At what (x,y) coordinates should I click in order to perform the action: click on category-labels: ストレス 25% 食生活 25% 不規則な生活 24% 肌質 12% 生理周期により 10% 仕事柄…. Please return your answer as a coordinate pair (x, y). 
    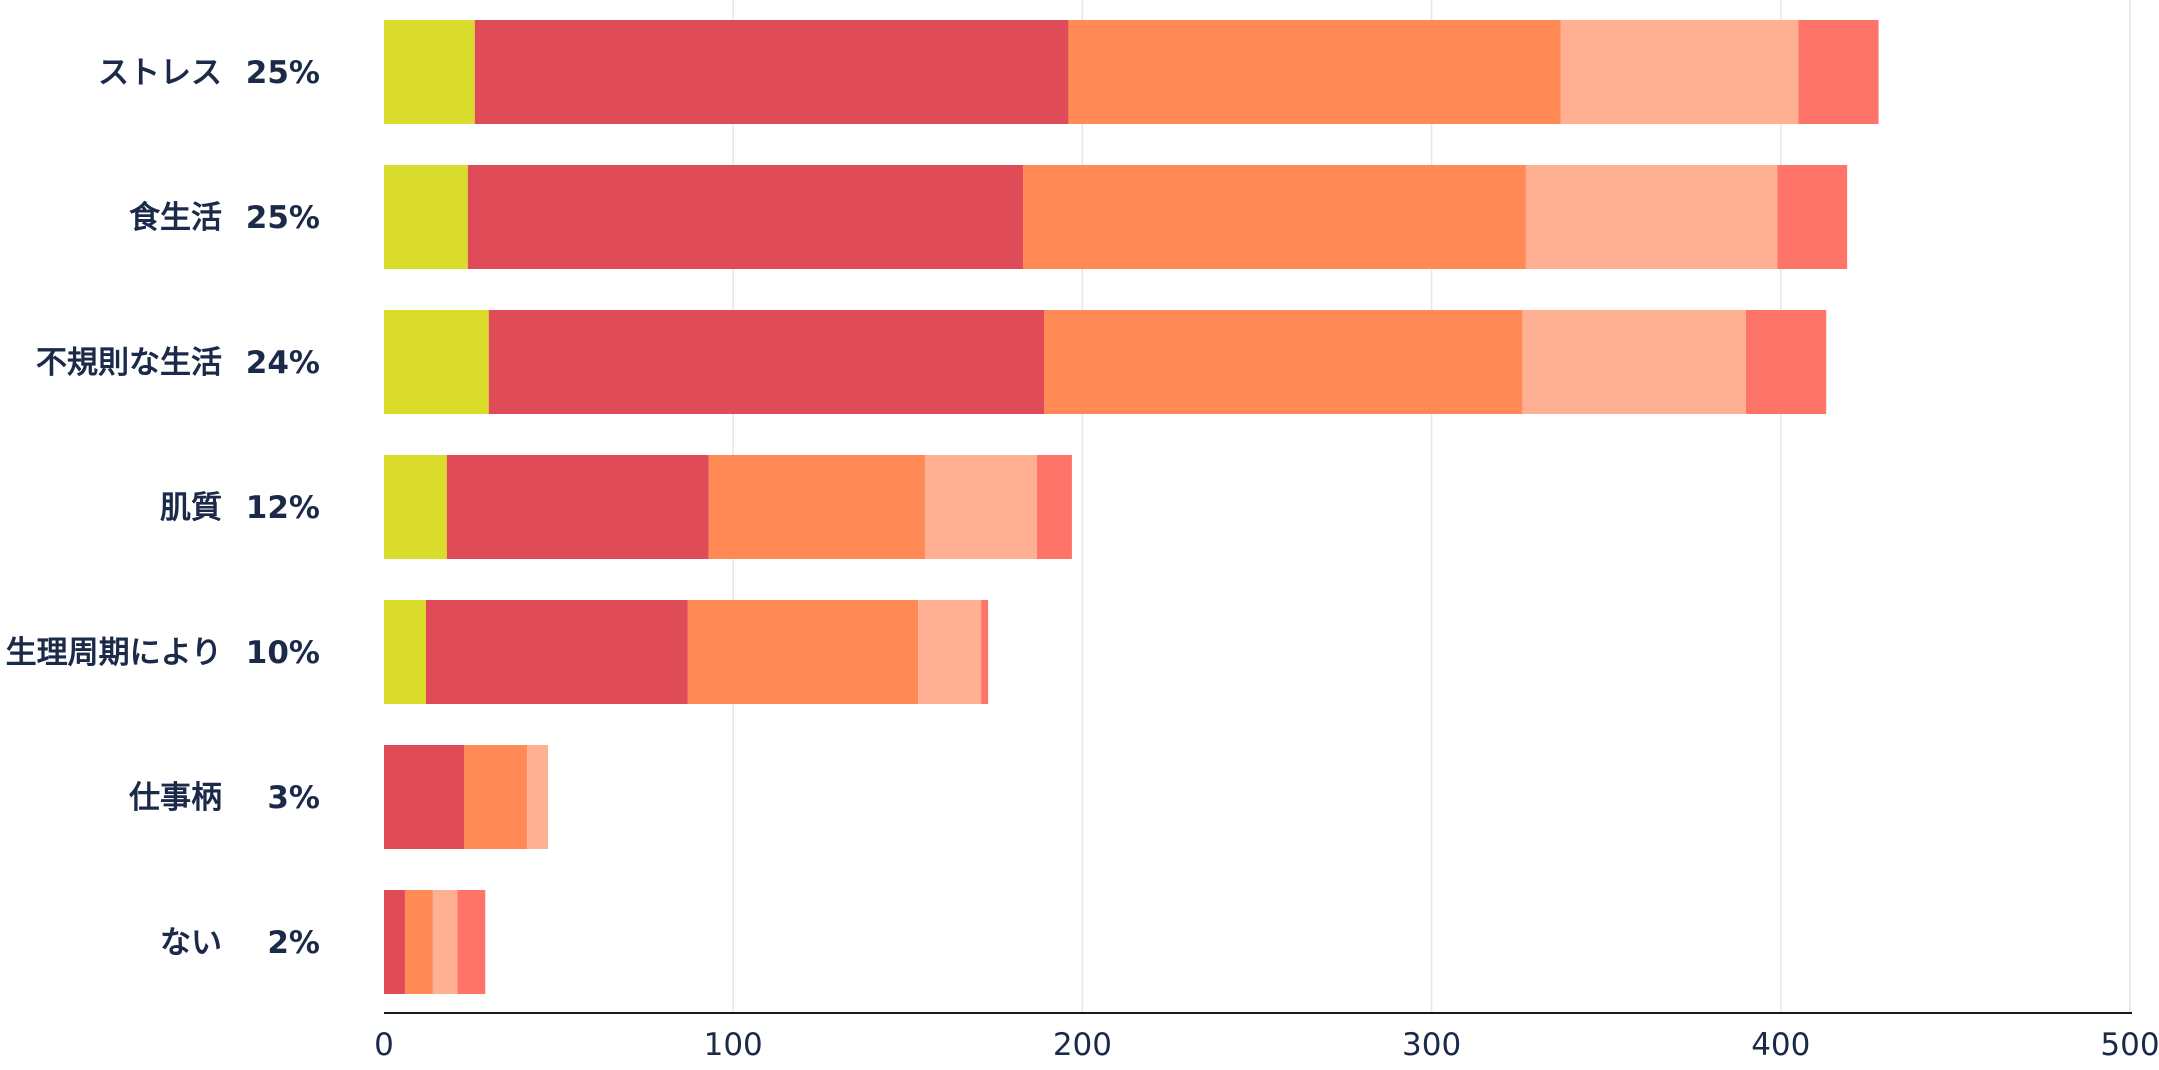
    Looking at the image, I should click on (163, 508).